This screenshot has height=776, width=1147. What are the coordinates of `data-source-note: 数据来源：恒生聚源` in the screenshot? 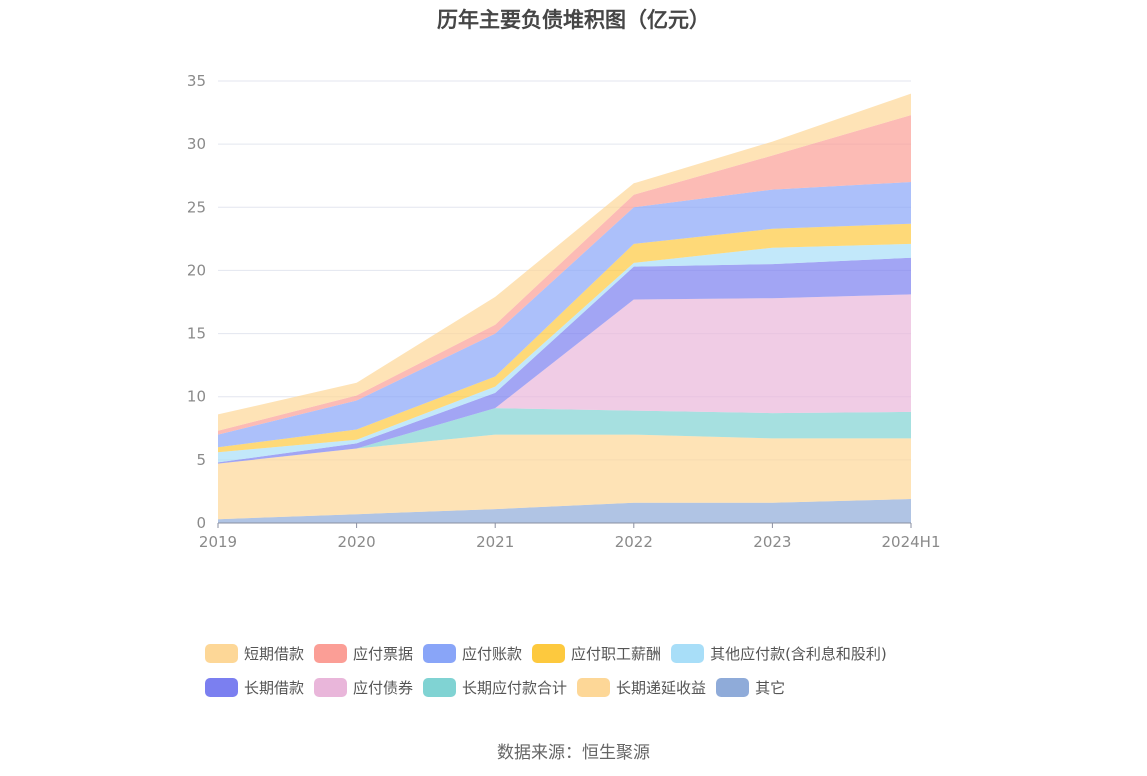 It's located at (573, 753).